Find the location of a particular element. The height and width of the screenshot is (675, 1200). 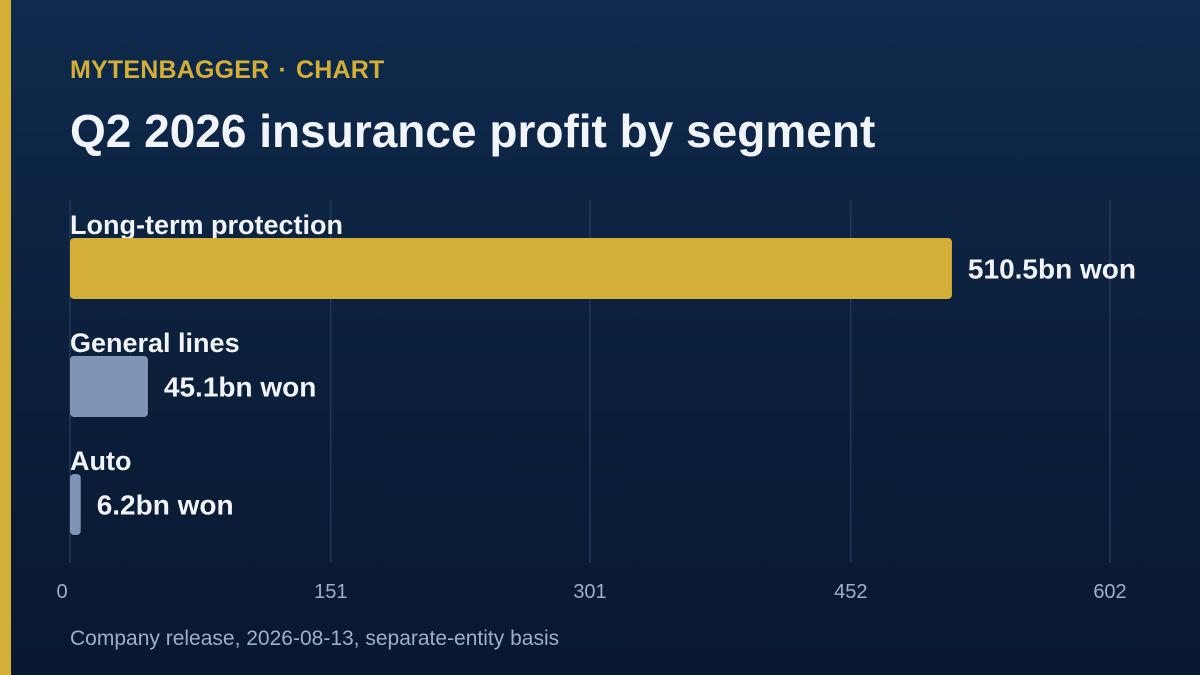

brand-label: MYTENBAGGER is located at coordinates (170, 70).